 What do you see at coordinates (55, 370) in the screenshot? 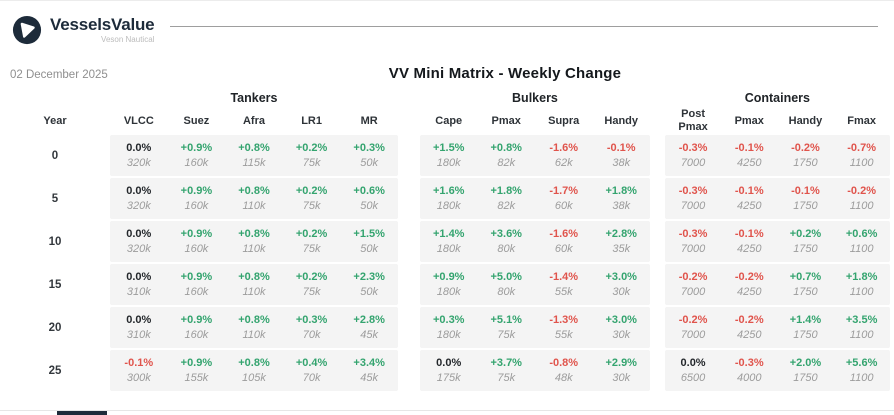
I see `year-cell: 25` at bounding box center [55, 370].